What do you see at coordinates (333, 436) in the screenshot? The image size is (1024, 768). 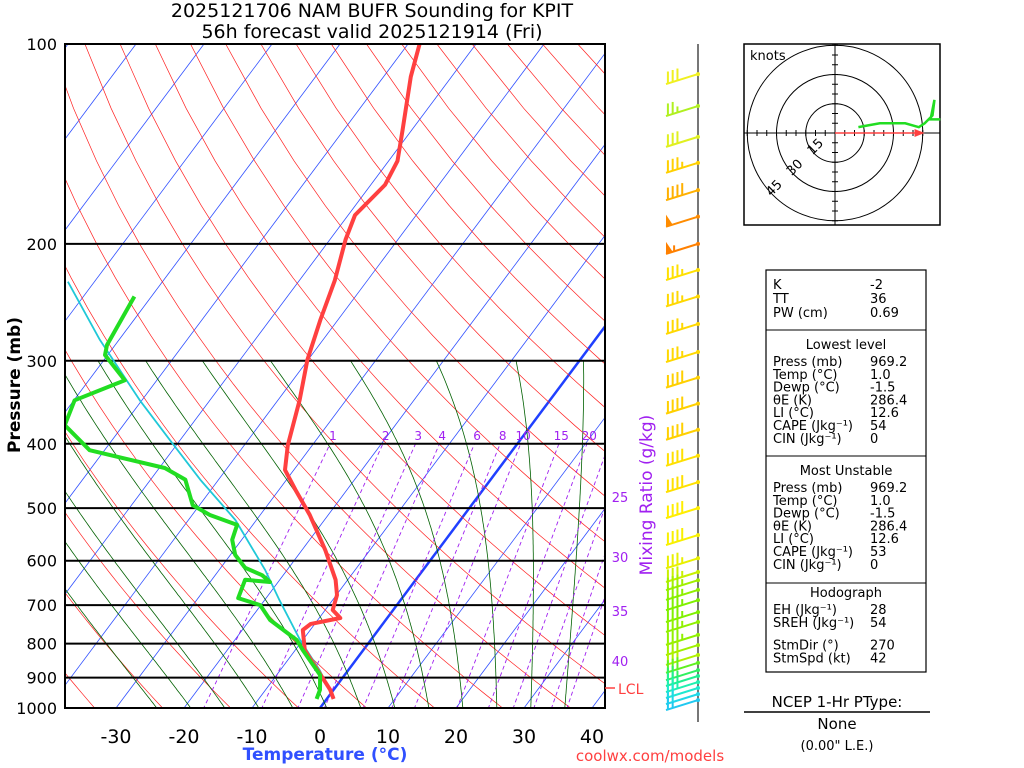 I see `mixing-ratio-label: 1` at bounding box center [333, 436].